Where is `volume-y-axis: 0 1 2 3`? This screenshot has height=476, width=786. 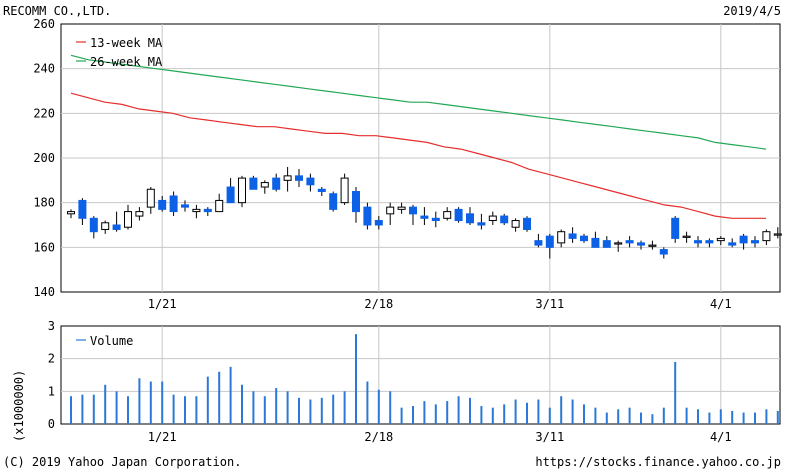
volume-y-axis: 0 1 2 3 is located at coordinates (51, 375).